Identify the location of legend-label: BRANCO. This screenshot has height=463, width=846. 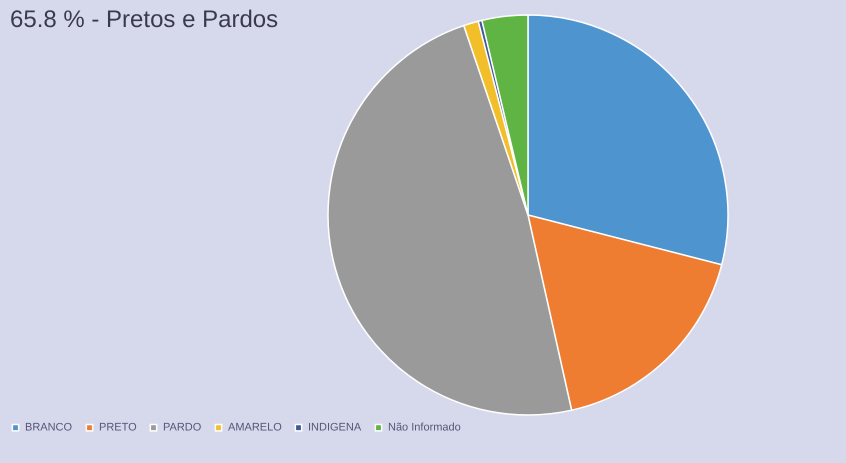
(49, 428).